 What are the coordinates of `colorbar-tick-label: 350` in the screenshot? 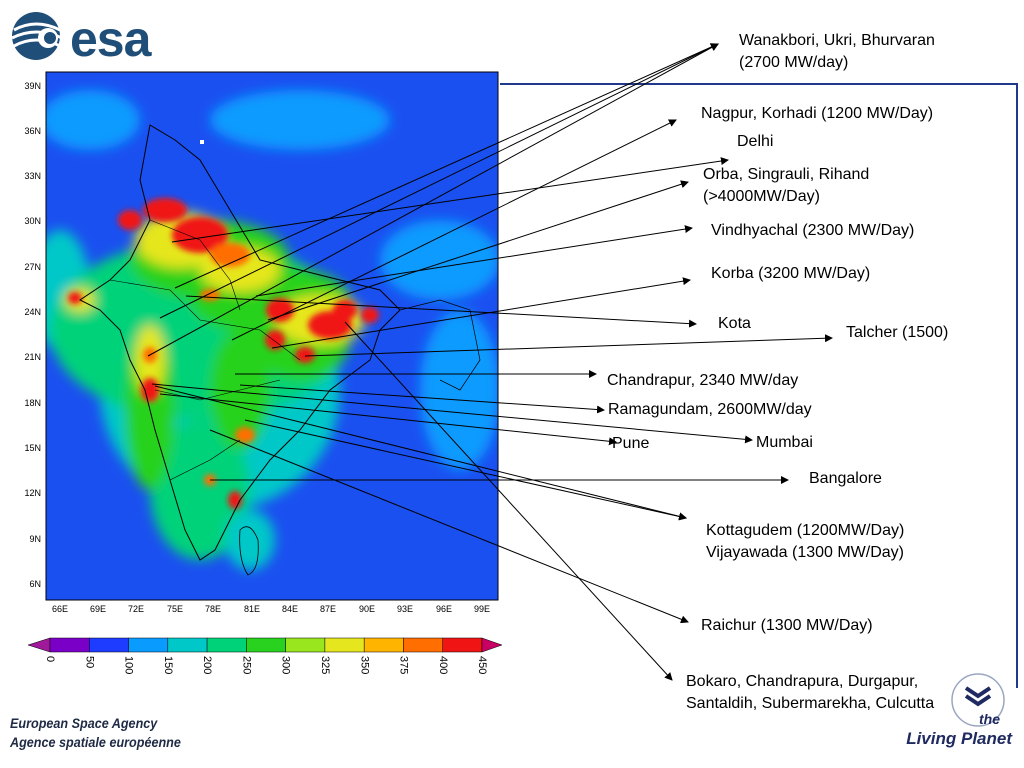 It's located at (364, 665).